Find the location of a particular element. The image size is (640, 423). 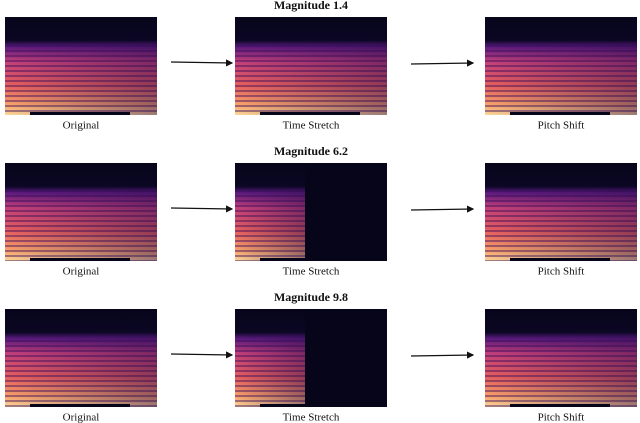

row-title: Magnitude 6.2 is located at coordinates (311, 151).